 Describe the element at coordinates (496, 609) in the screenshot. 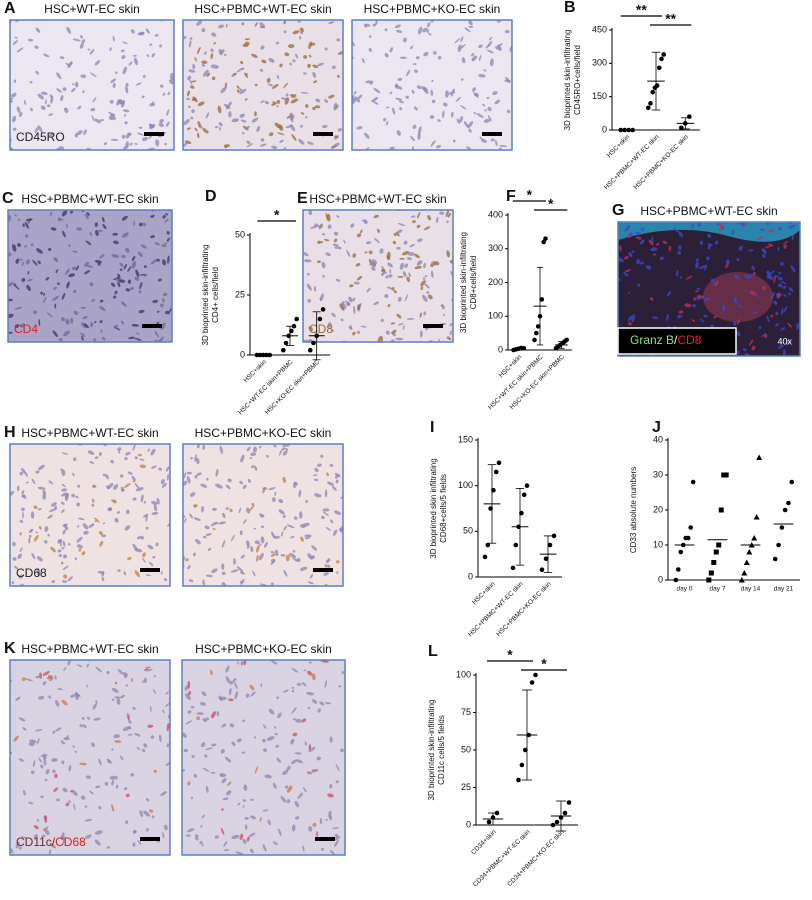

I see `x-tick-label: HSC+PBMC+WT-EC skin` at that location.